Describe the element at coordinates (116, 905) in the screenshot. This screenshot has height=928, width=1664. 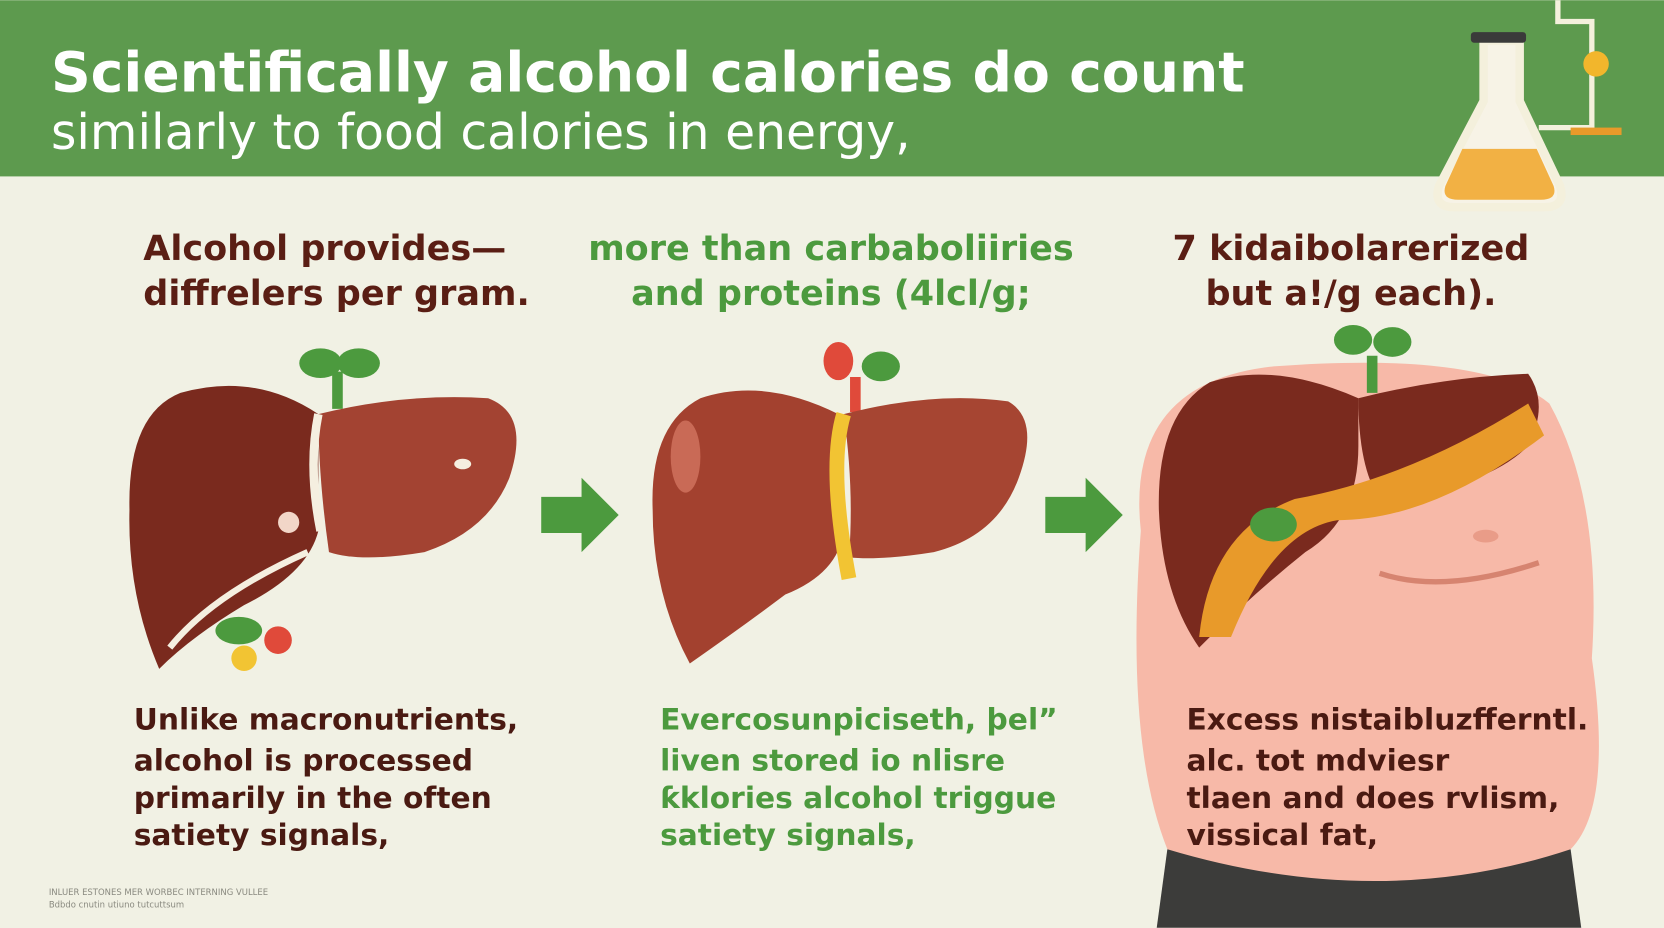
I see `footer-note: Bdbdo cnutin utiuno tutcuttsum` at that location.